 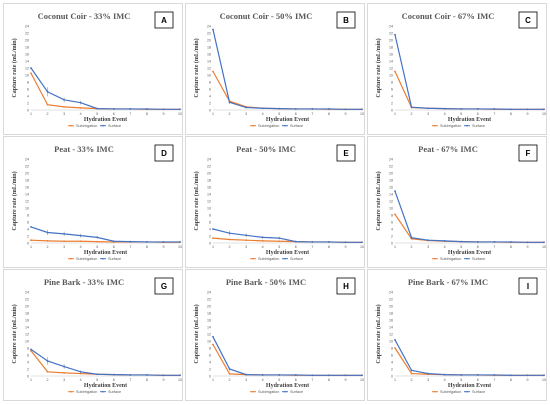 I want to click on x-axis-label: Hydration Event, so click(x=469, y=253).